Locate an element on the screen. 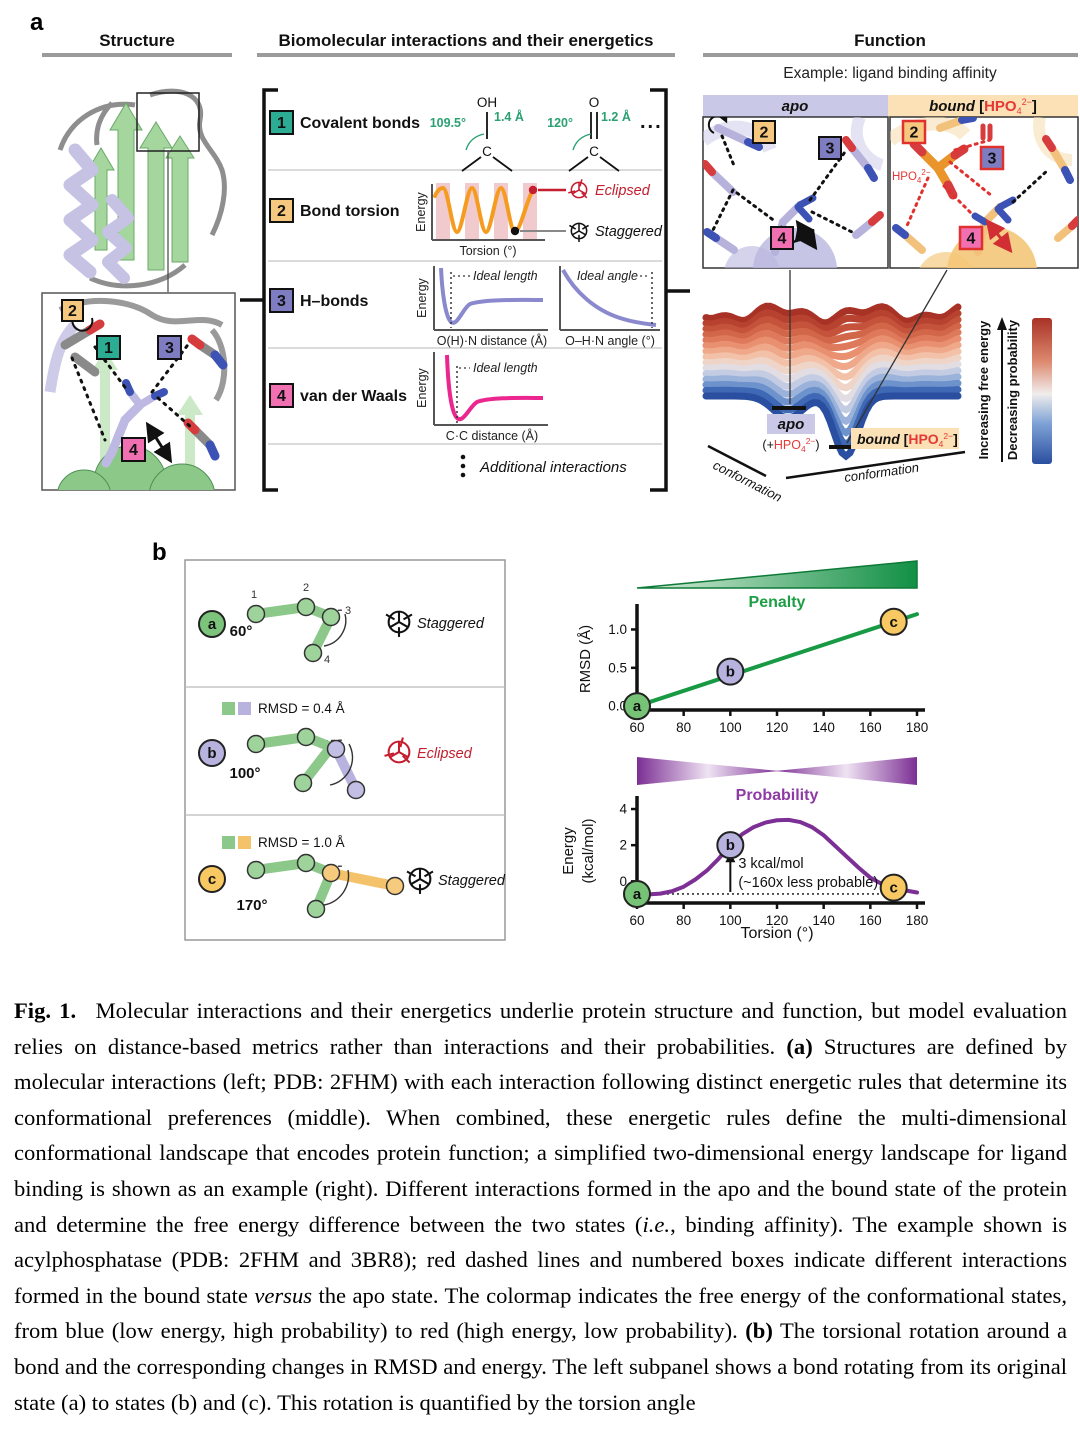 Image resolution: width=1080 pixels, height=1430 pixels. structure-zoom-box: 2 1 3 4 is located at coordinates (138, 391).